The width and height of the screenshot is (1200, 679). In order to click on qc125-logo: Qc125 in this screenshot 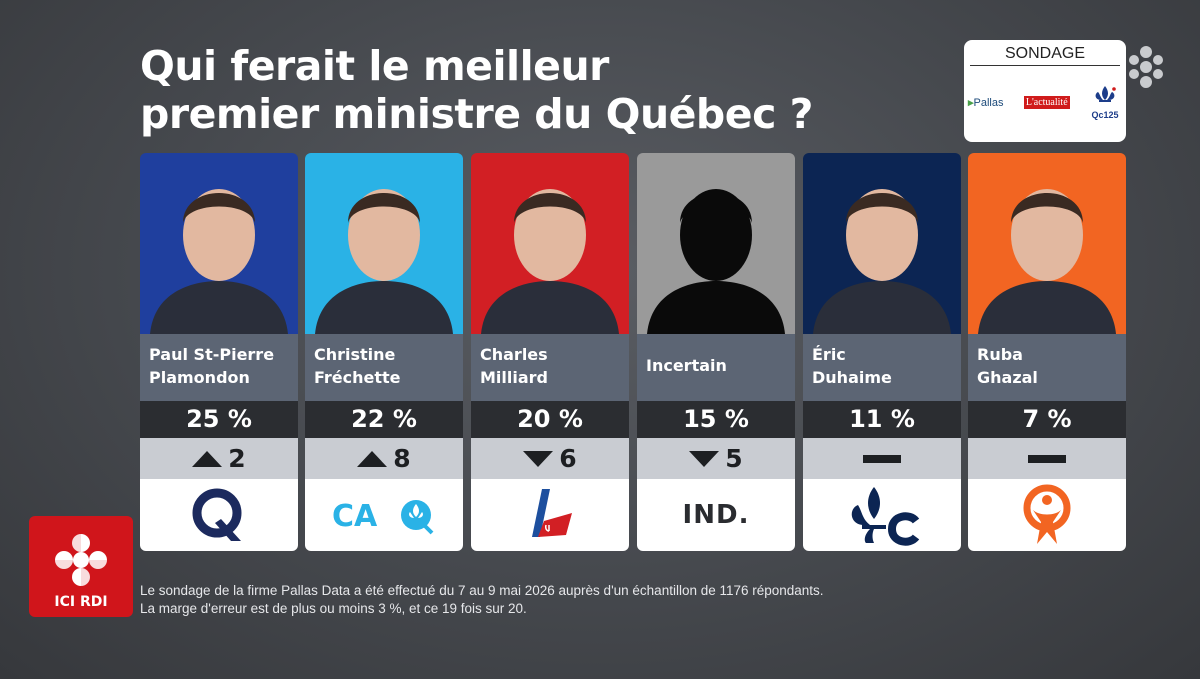, I will do `click(1105, 102)`.